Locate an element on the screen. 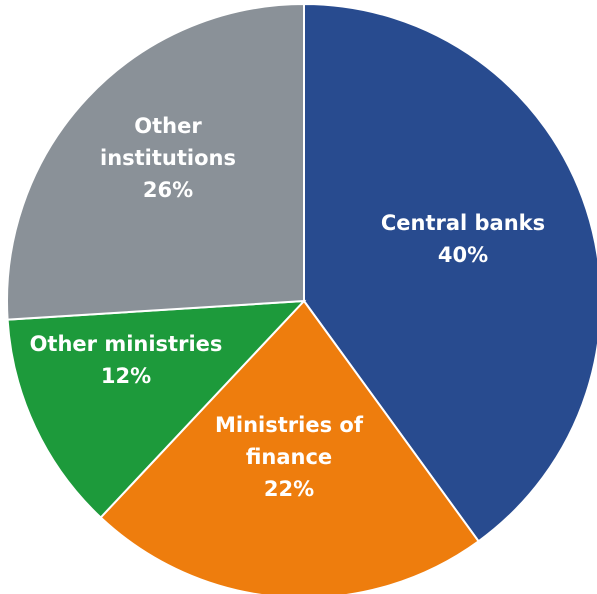  pie-slice-category: Ministries of is located at coordinates (289, 425).